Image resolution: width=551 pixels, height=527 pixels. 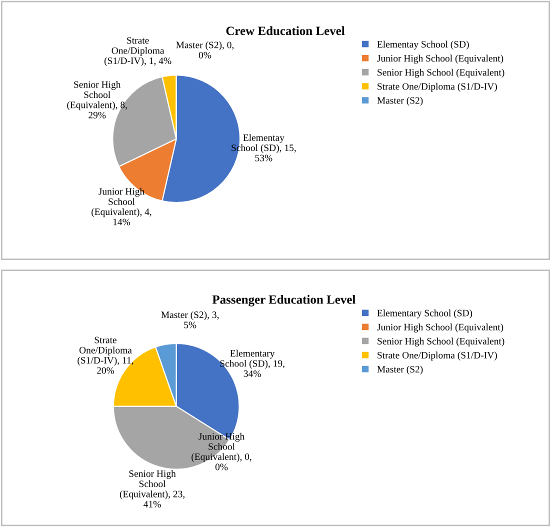 I want to click on data-label: Strate One/Diploma (S1/D-IV), 11, 20%, so click(x=106, y=355).